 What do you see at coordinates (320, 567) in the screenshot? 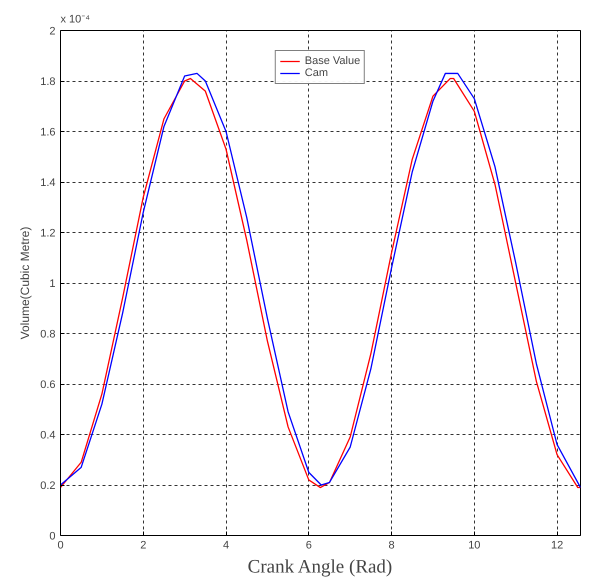
I see `x-axis-title: Crank Angle (Rad)` at bounding box center [320, 567].